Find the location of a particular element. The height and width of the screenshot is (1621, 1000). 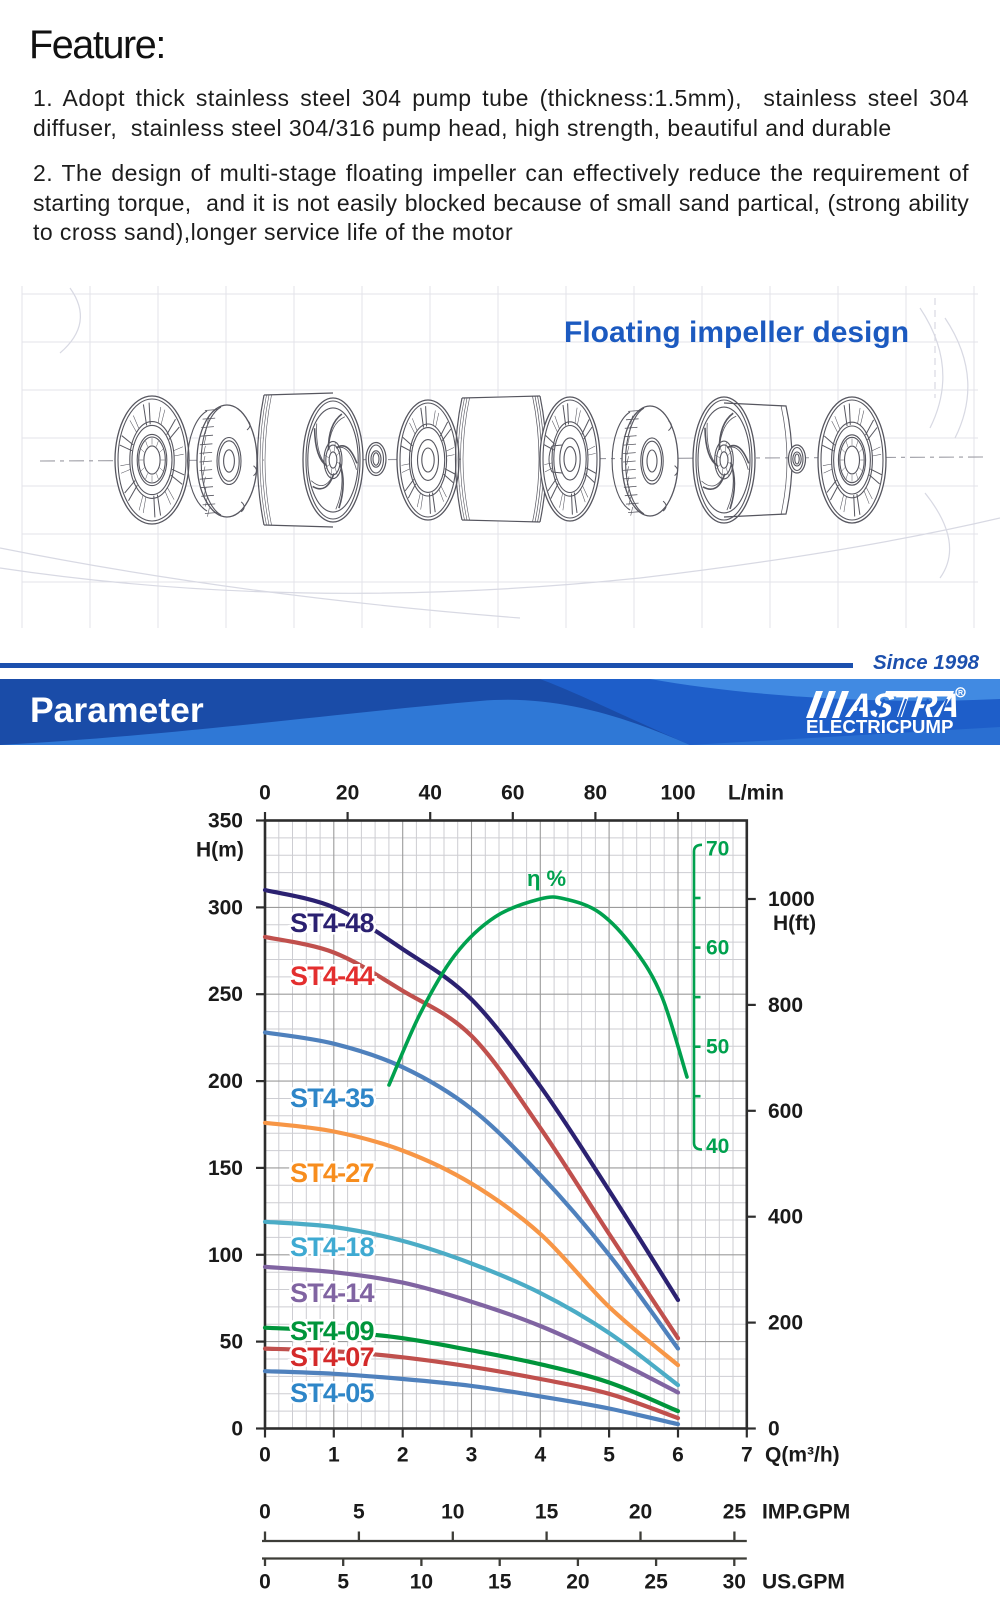

svg-text: 6 is located at coordinates (678, 1455).